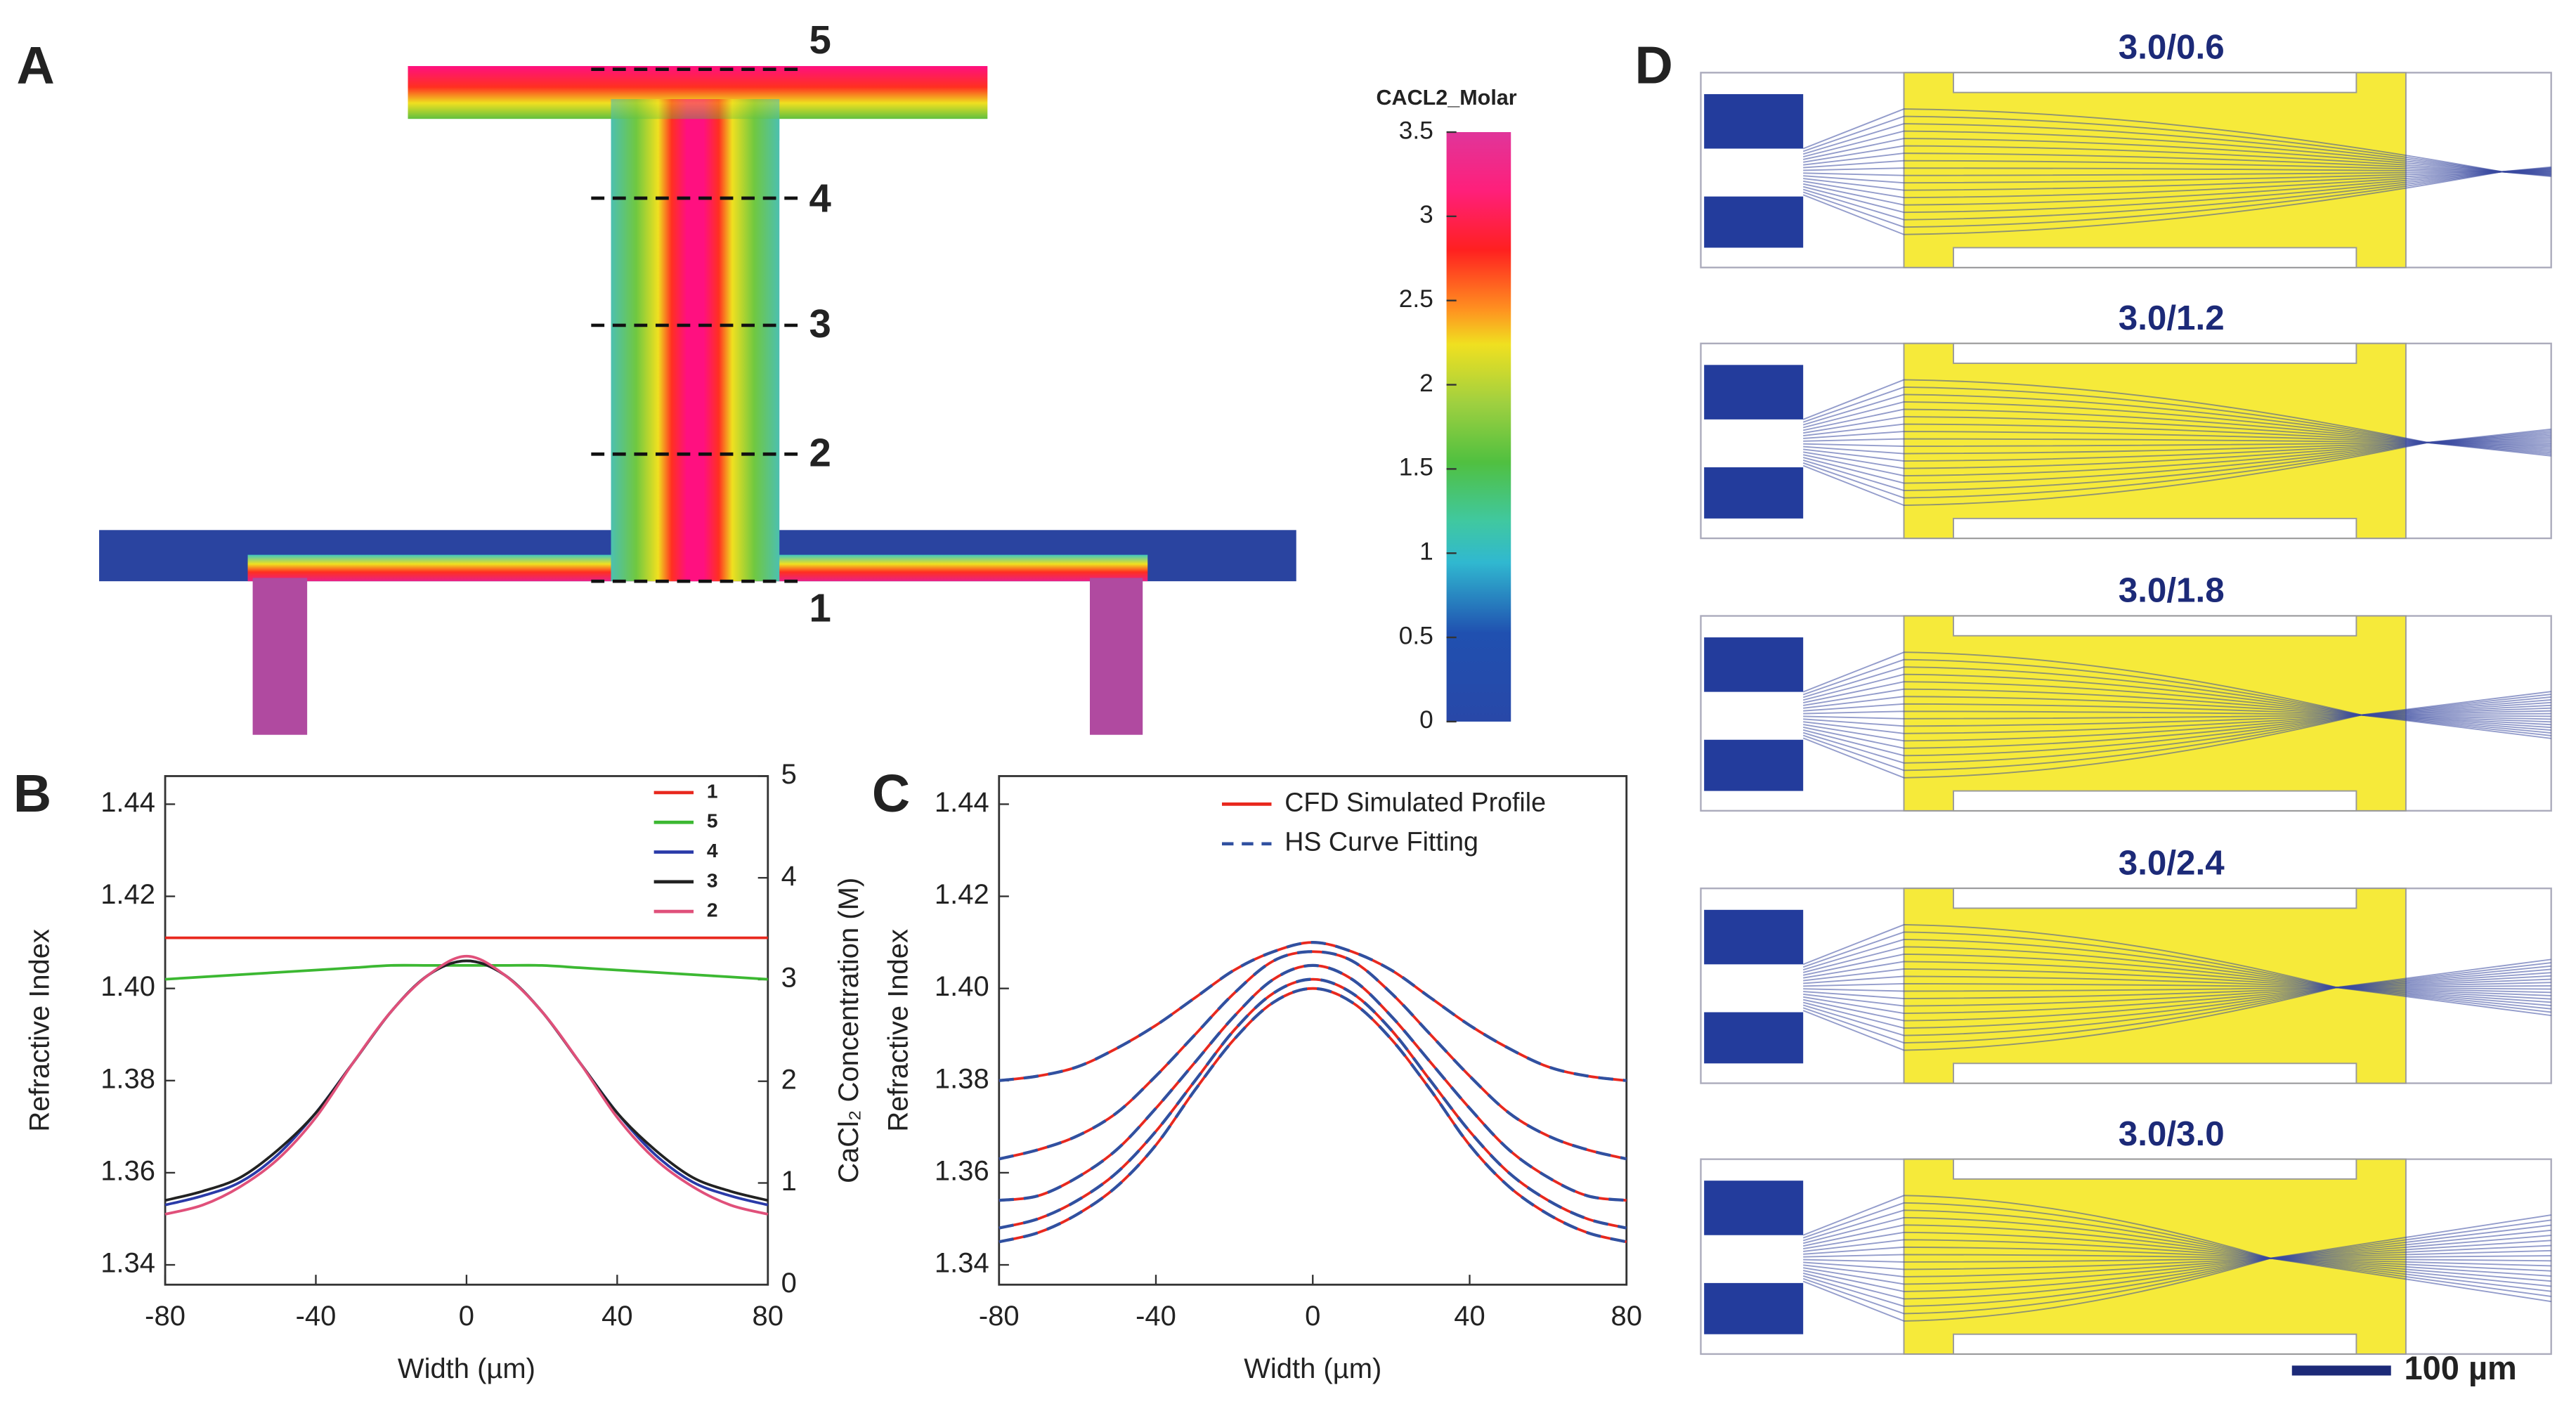  What do you see at coordinates (2172, 318) in the screenshot?
I see `subpanel-title: 3.0/1.2` at bounding box center [2172, 318].